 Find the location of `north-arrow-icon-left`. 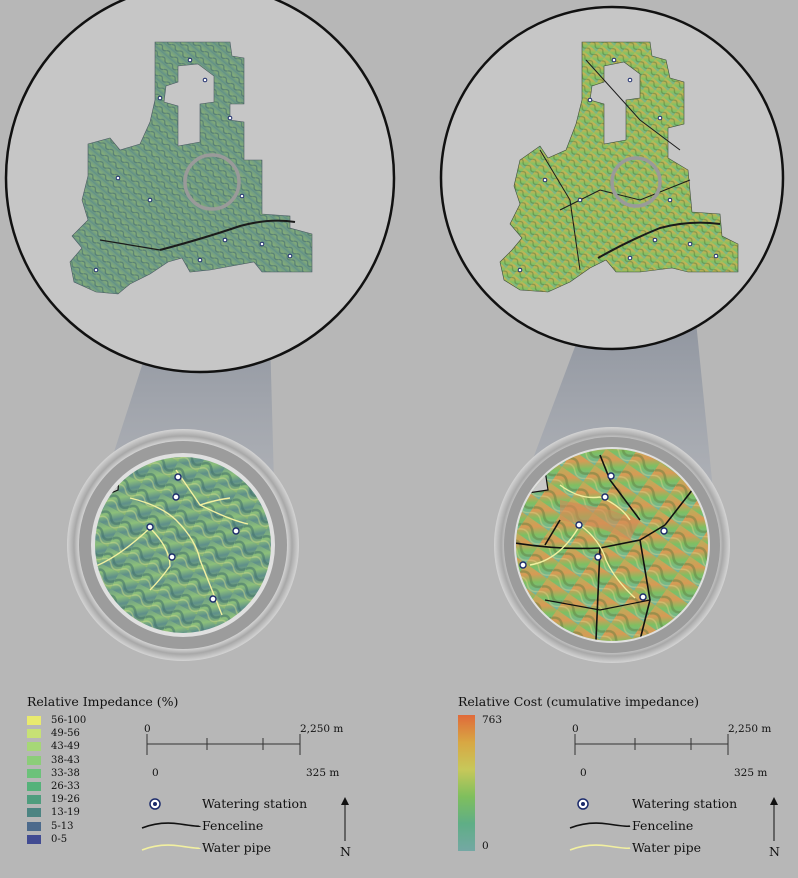

north-arrow-icon-left is located at coordinates (345, 819).